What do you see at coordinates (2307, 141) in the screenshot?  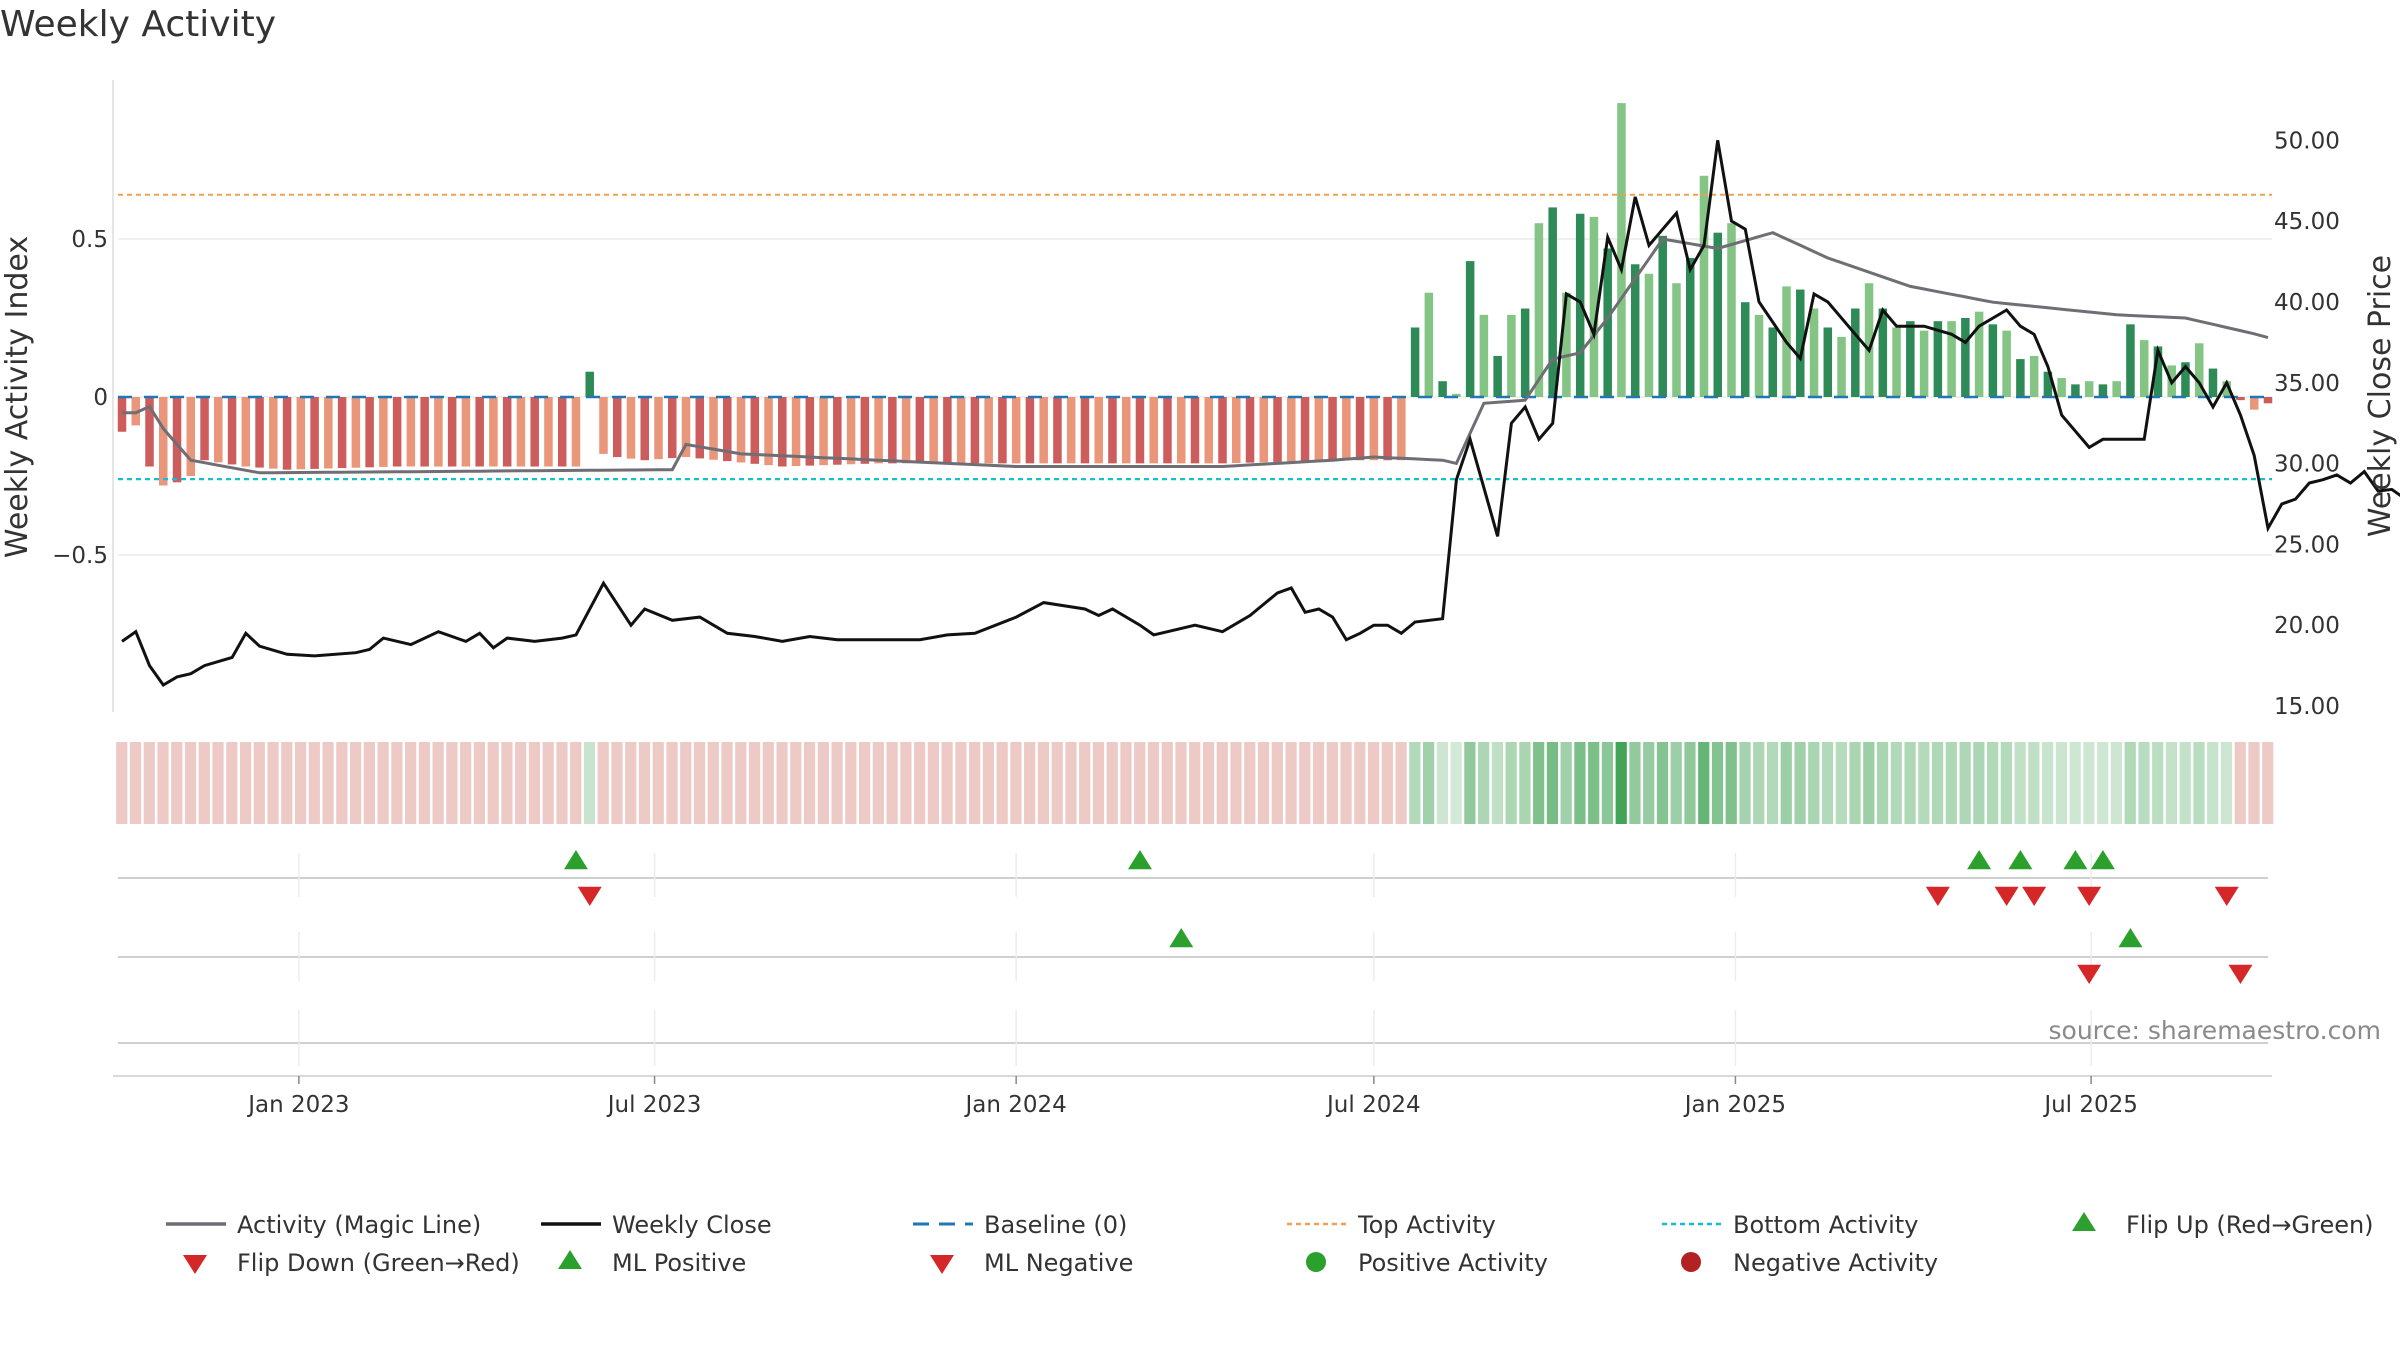 I see `y2-tick-label: 50.00` at bounding box center [2307, 141].